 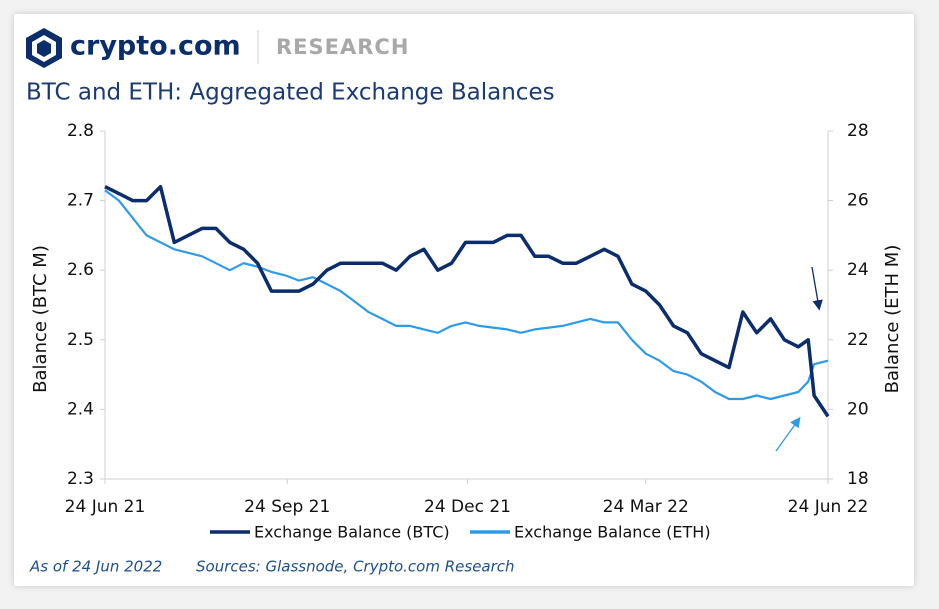 What do you see at coordinates (355, 567) in the screenshot?
I see `source: Sources: Glassnode, Crypto.com Research` at bounding box center [355, 567].